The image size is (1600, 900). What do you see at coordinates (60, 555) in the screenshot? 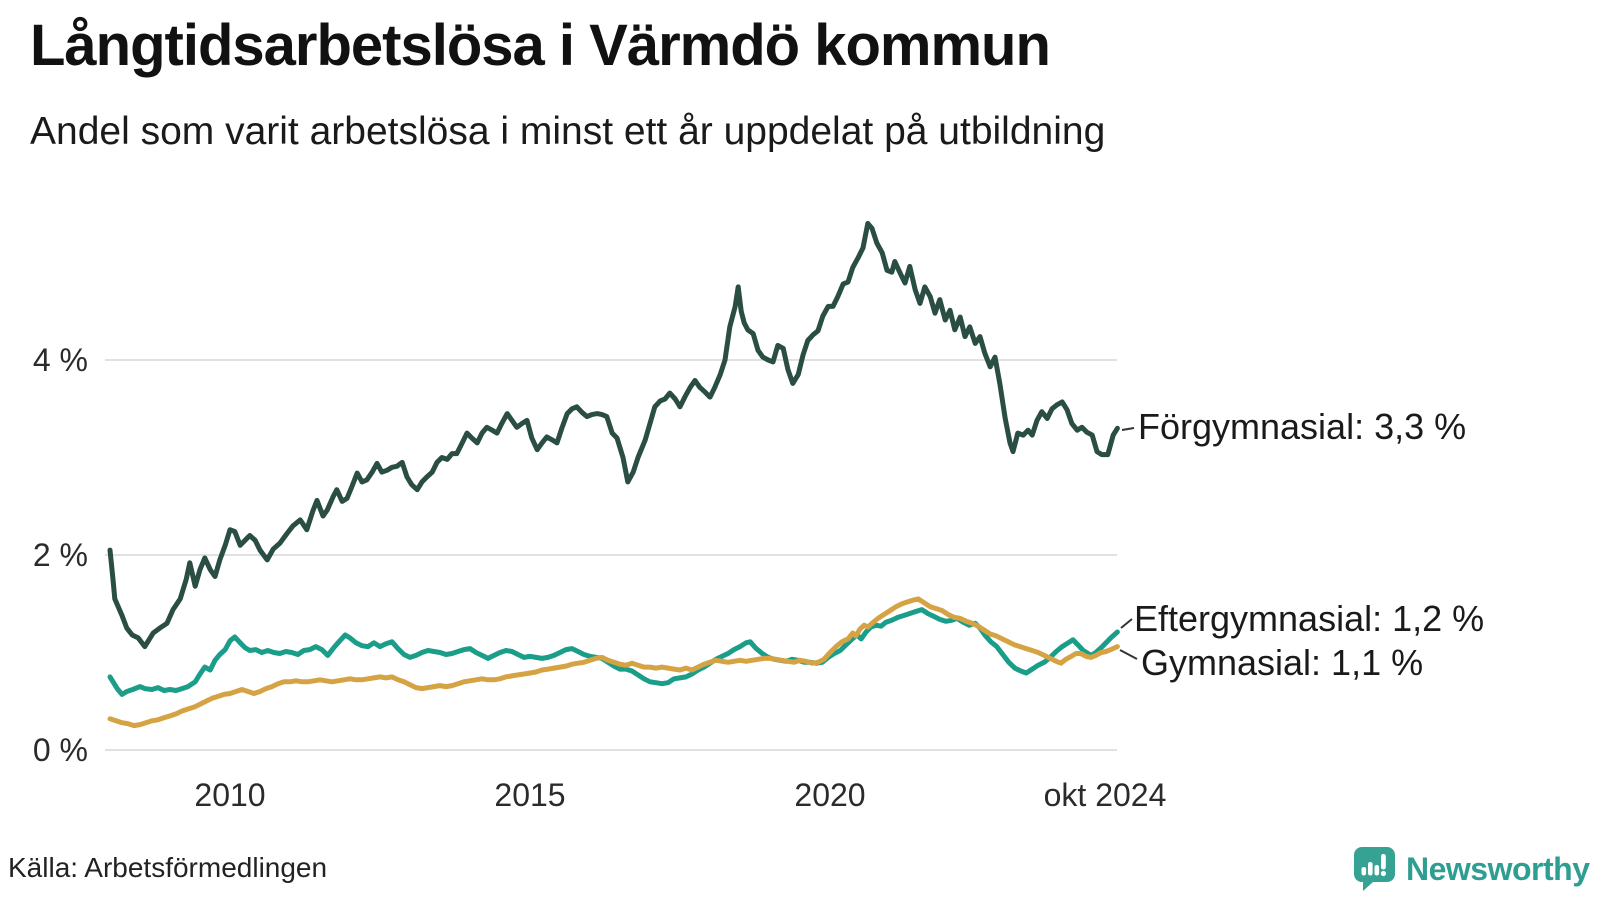
I see `y-tick-label: 2 %` at bounding box center [60, 555].